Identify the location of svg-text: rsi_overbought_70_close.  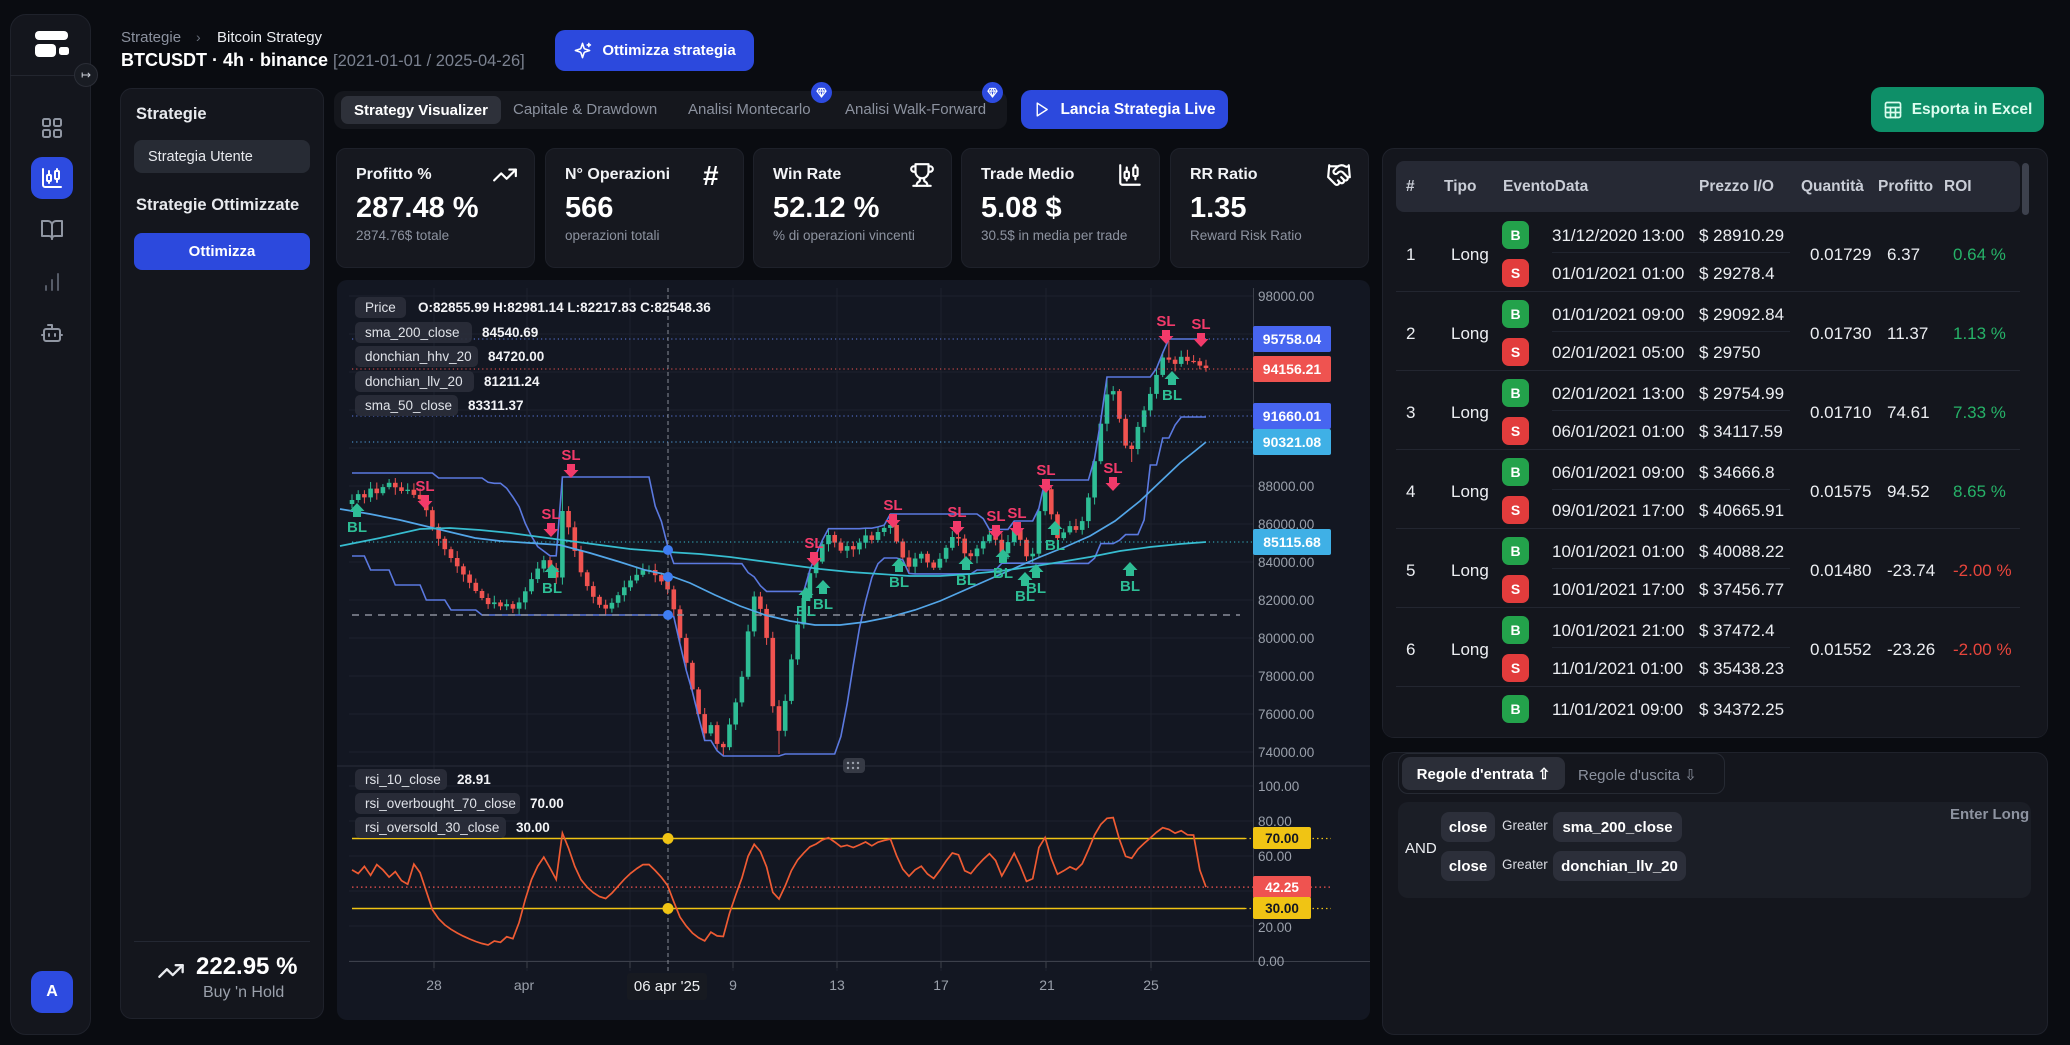
(440, 803).